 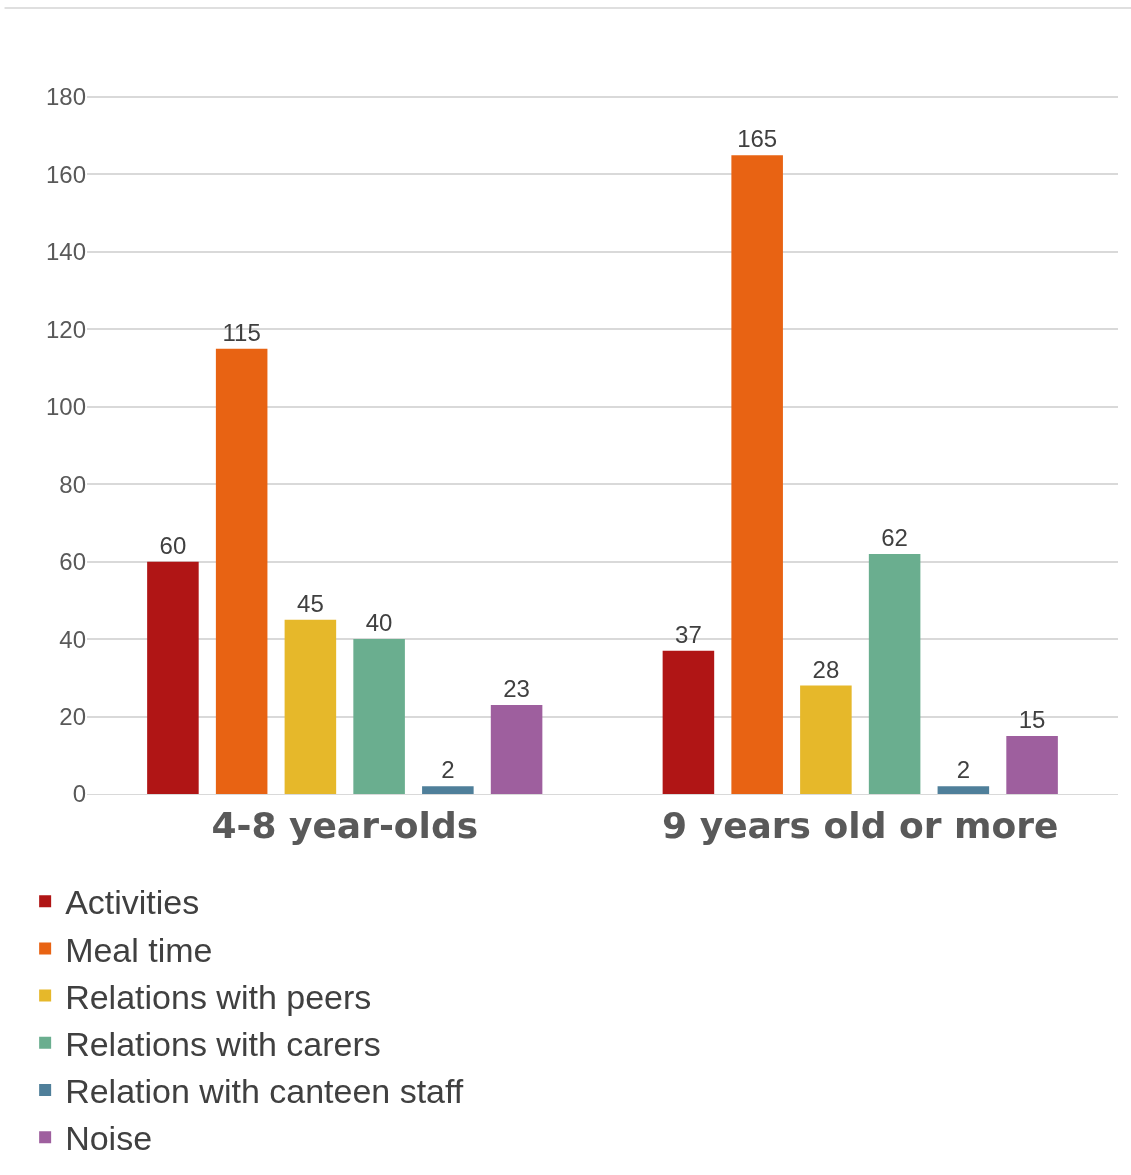 What do you see at coordinates (894, 537) in the screenshot?
I see `data-label: 62` at bounding box center [894, 537].